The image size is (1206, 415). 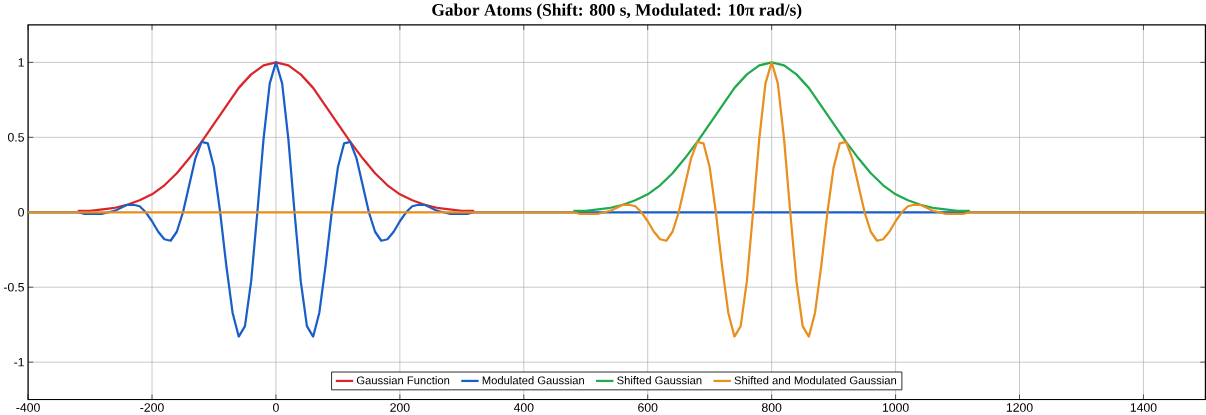 What do you see at coordinates (617, 11) in the screenshot?
I see `chart-title: Gabor Atoms (Shift: 800 s, Modulated: 10π rad/s)` at bounding box center [617, 11].